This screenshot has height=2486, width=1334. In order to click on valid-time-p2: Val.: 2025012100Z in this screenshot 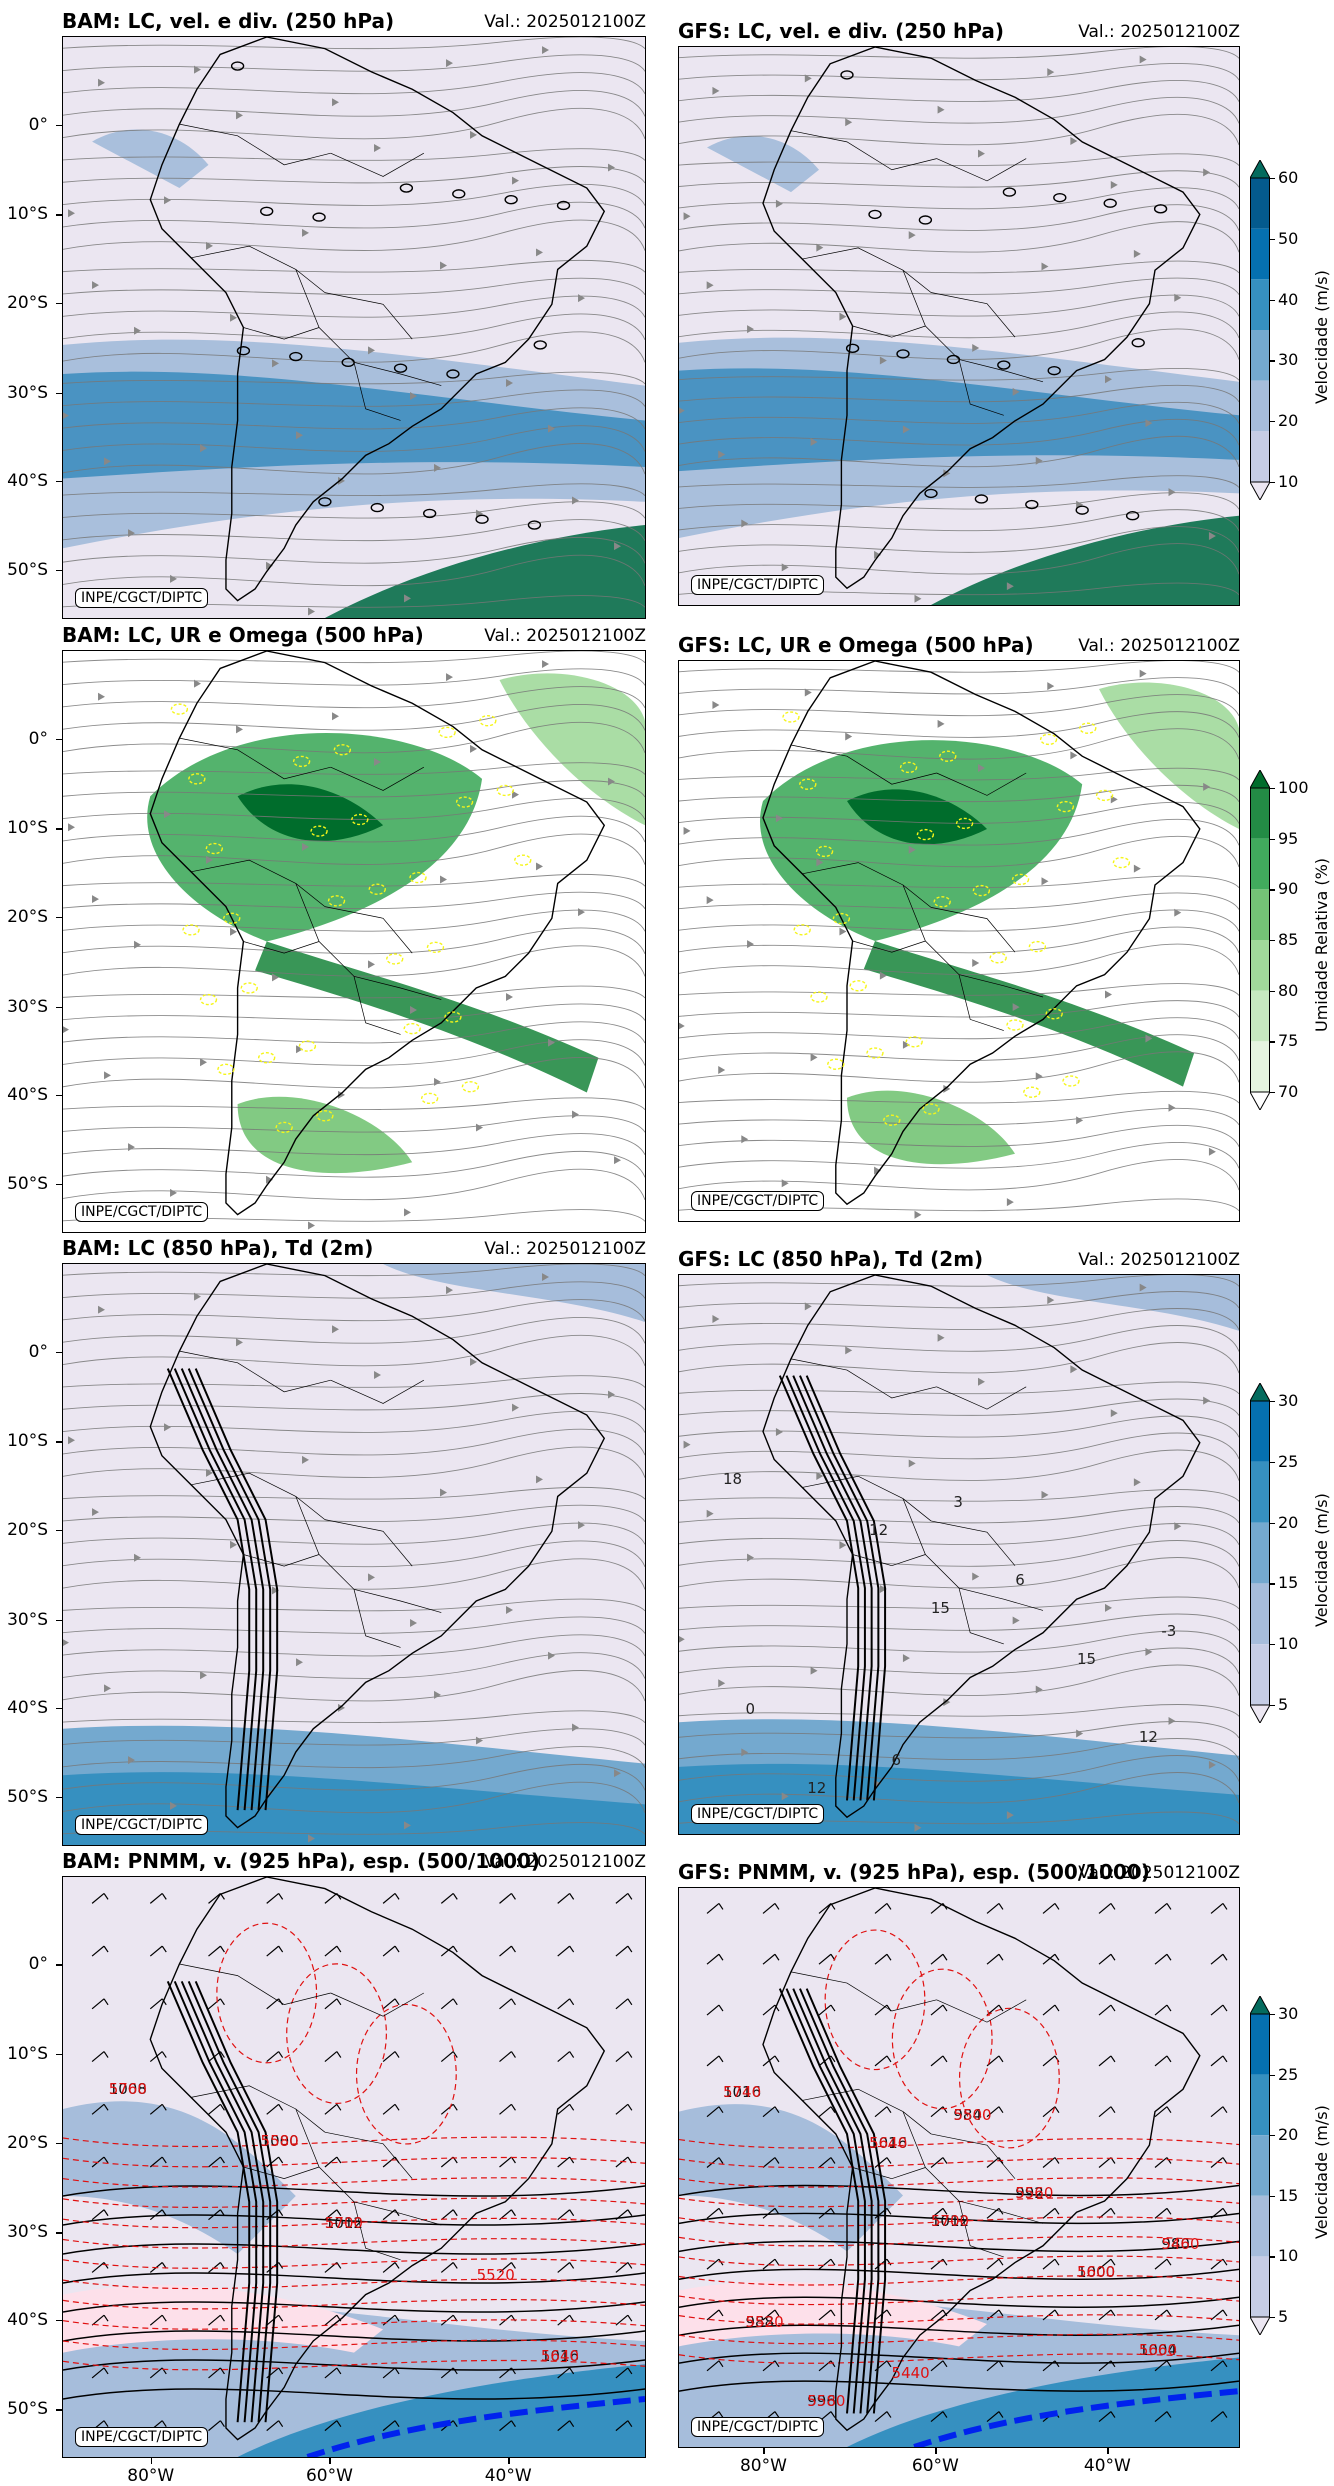, I will do `click(1159, 32)`.